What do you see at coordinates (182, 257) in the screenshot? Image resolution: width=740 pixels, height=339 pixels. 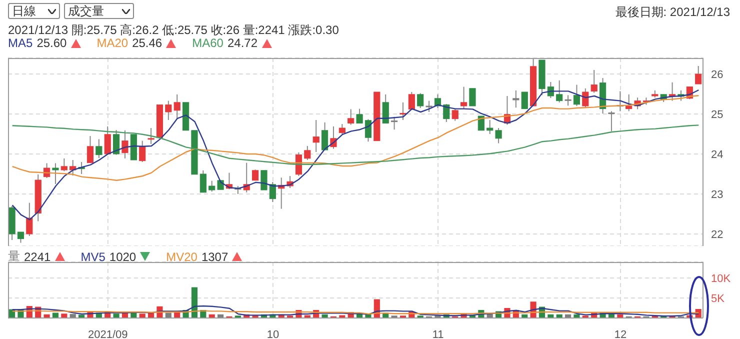 I see `text: MV20` at bounding box center [182, 257].